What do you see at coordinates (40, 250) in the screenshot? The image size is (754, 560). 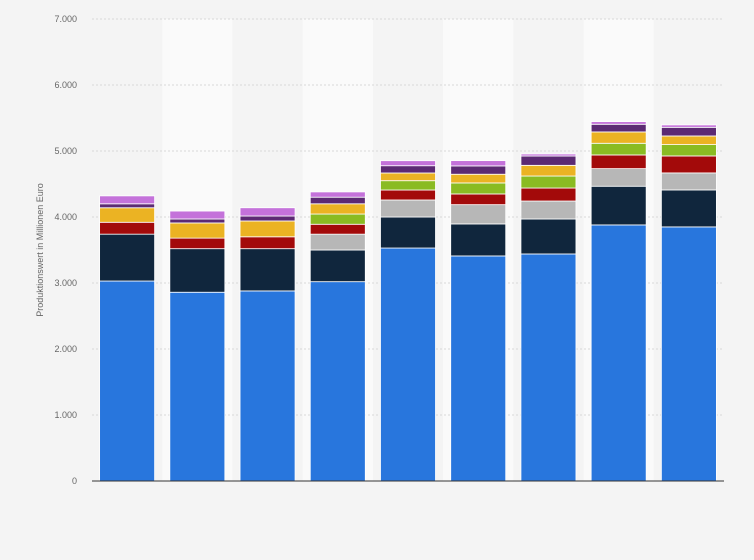 I see `y-axis-label: Produktionswert in Millionen Euro` at bounding box center [40, 250].